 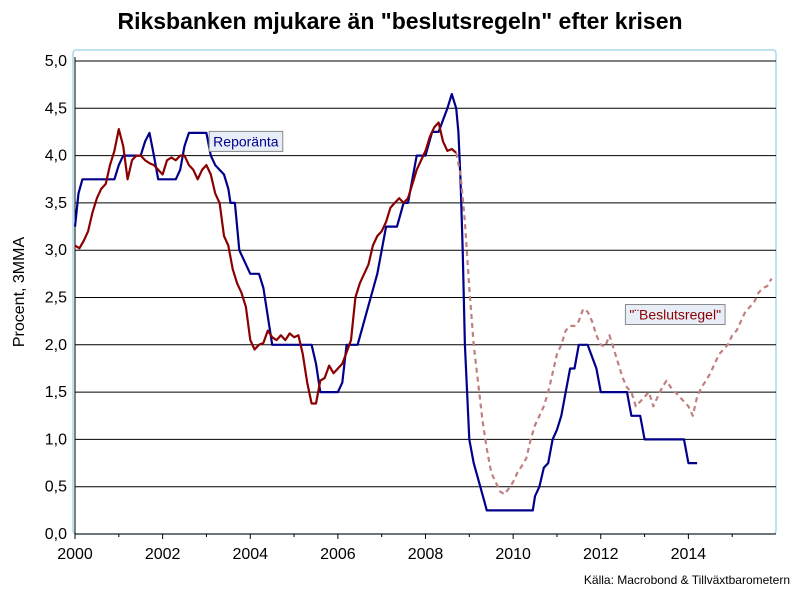 What do you see at coordinates (338, 554) in the screenshot?
I see `x-tick-label: 2006` at bounding box center [338, 554].